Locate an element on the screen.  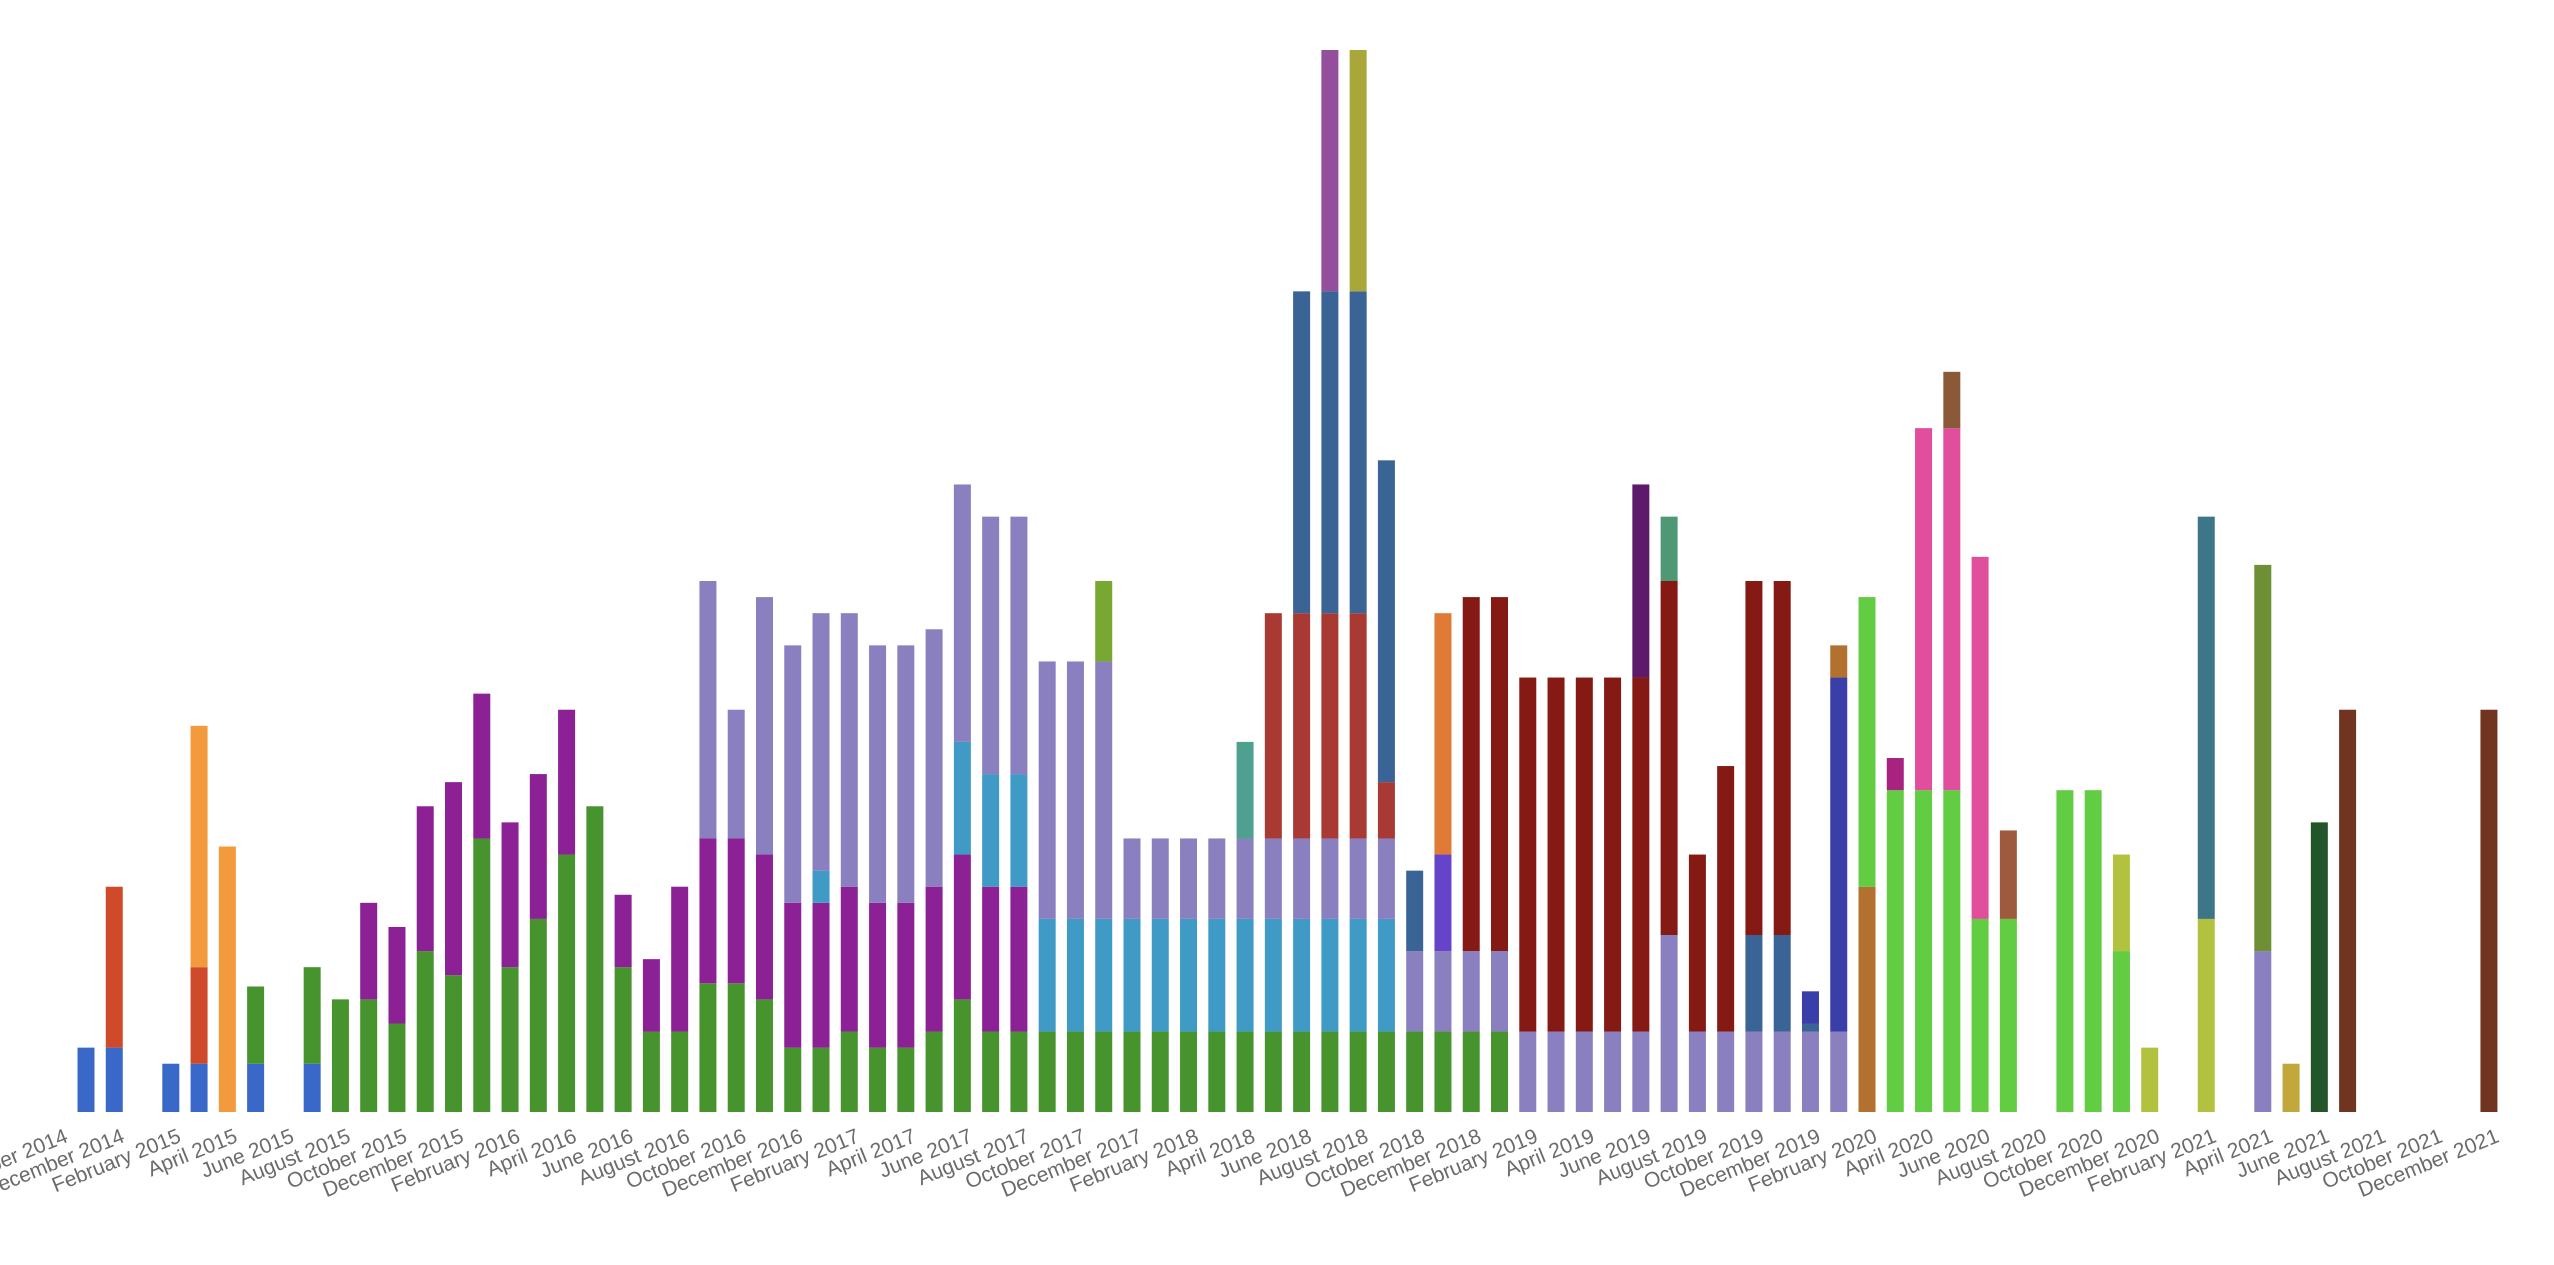
bar-march-2015 is located at coordinates (199, 918).